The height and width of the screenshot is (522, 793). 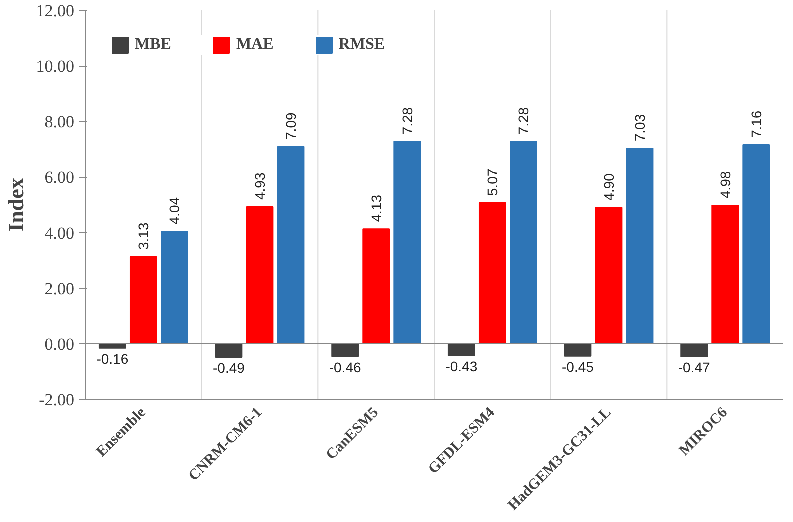 What do you see at coordinates (59, 233) in the screenshot?
I see `y-tick-label: 4.00` at bounding box center [59, 233].